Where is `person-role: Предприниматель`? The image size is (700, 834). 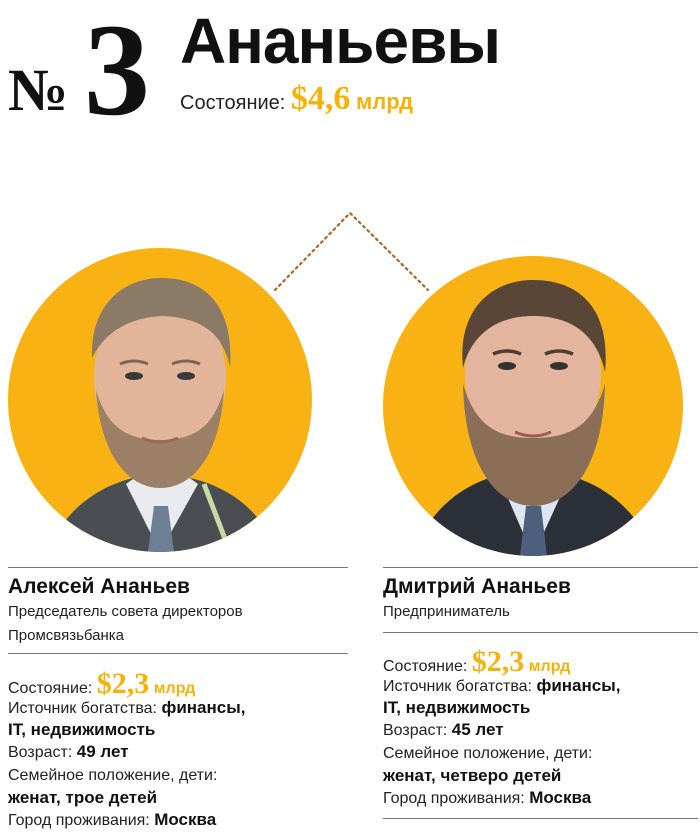
person-role: Предприниматель is located at coordinates (446, 612).